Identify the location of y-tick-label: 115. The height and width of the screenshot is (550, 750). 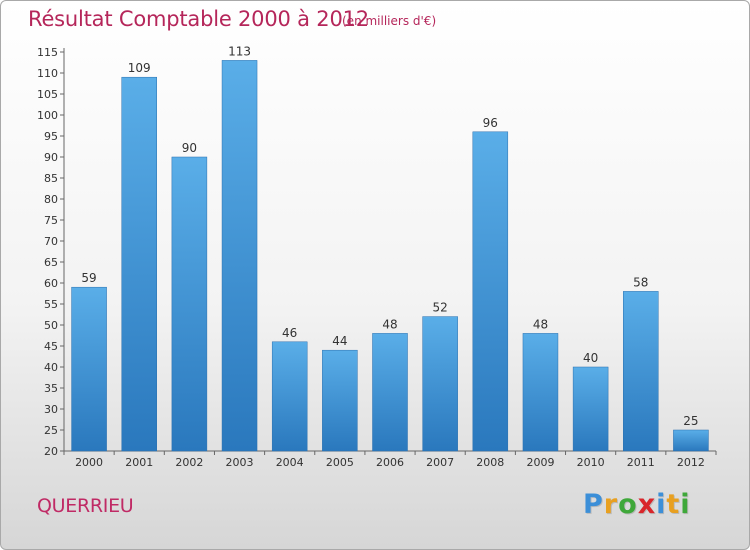
(47, 52).